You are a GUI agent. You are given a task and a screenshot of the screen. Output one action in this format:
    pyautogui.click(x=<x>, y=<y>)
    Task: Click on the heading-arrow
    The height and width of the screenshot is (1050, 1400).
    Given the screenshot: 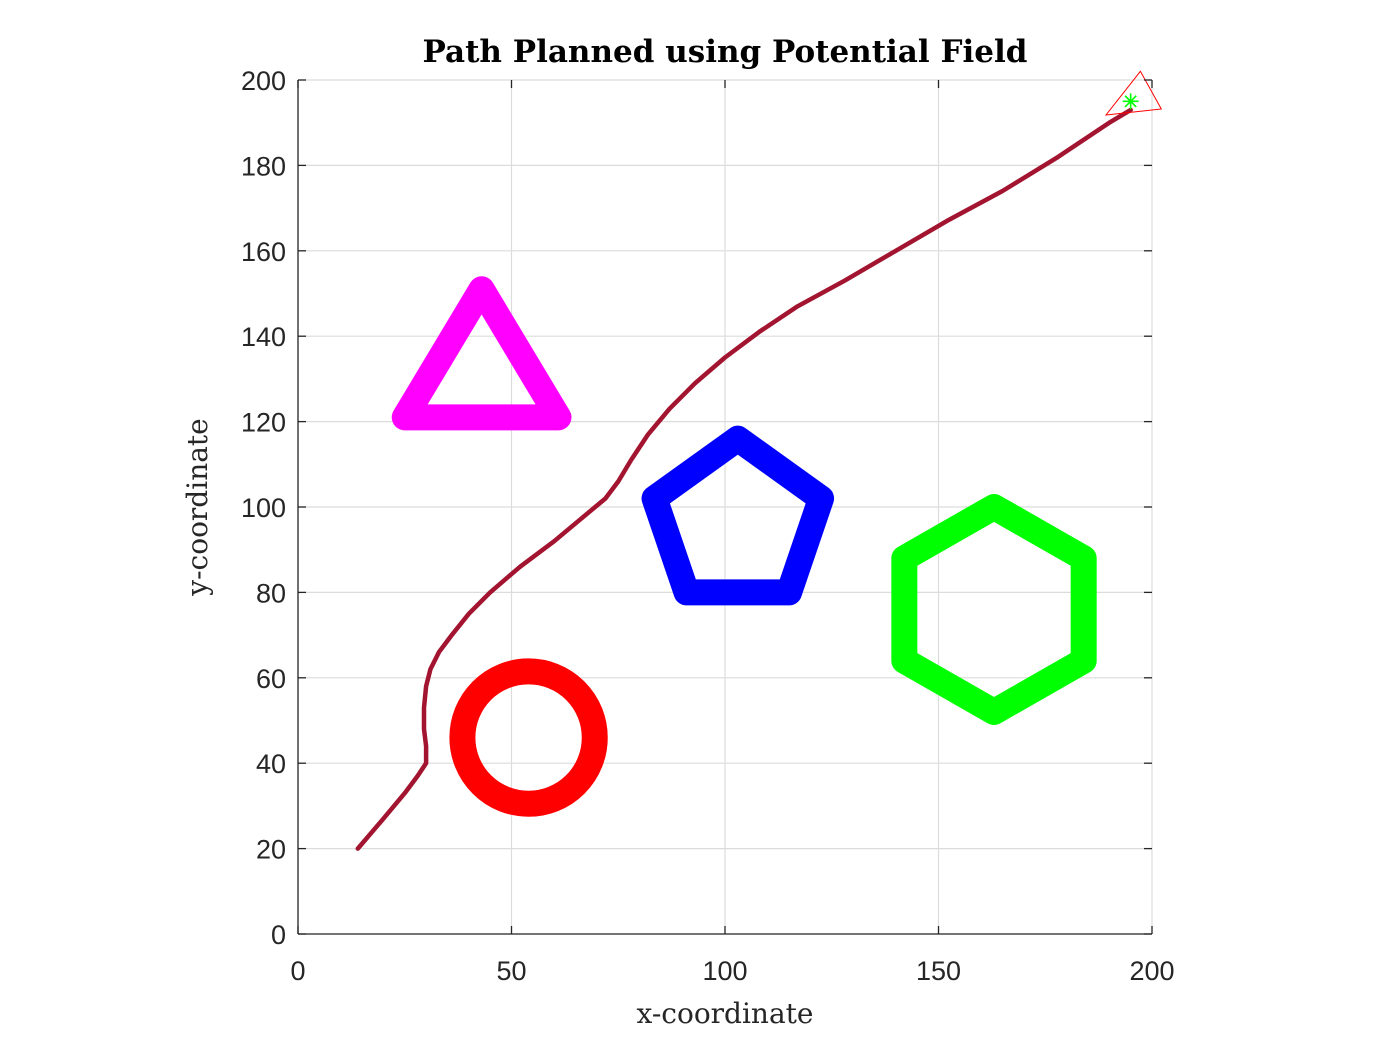 What is the action you would take?
    pyautogui.click(x=1133, y=93)
    